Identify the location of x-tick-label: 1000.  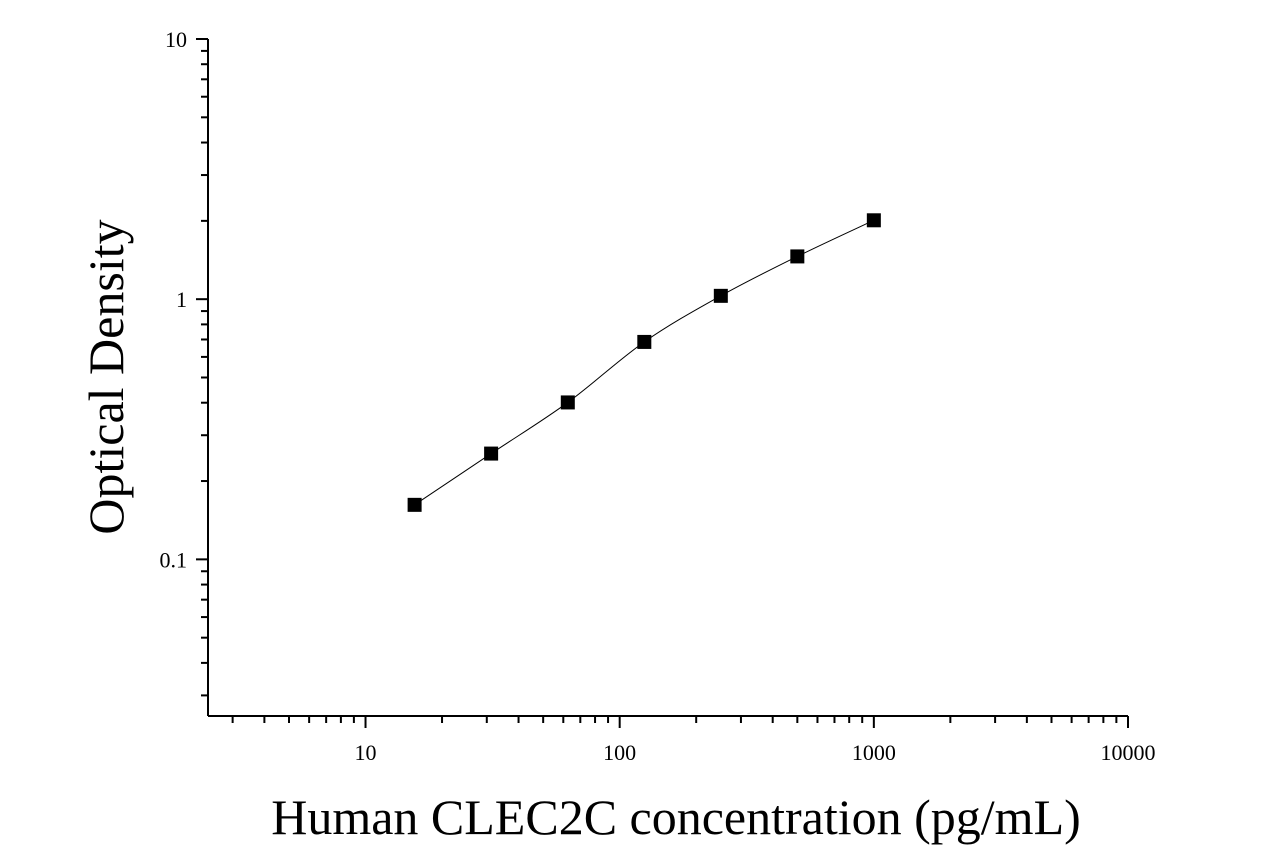
(874, 752).